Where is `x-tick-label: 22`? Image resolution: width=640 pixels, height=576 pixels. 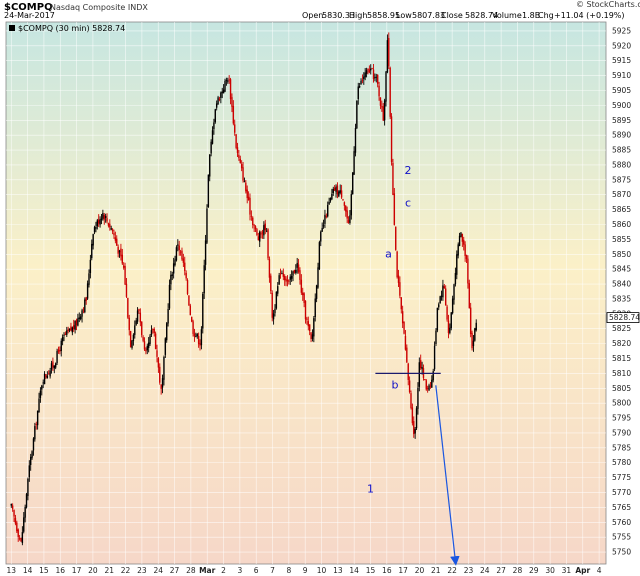 x-tick-label: 22 is located at coordinates (126, 570).